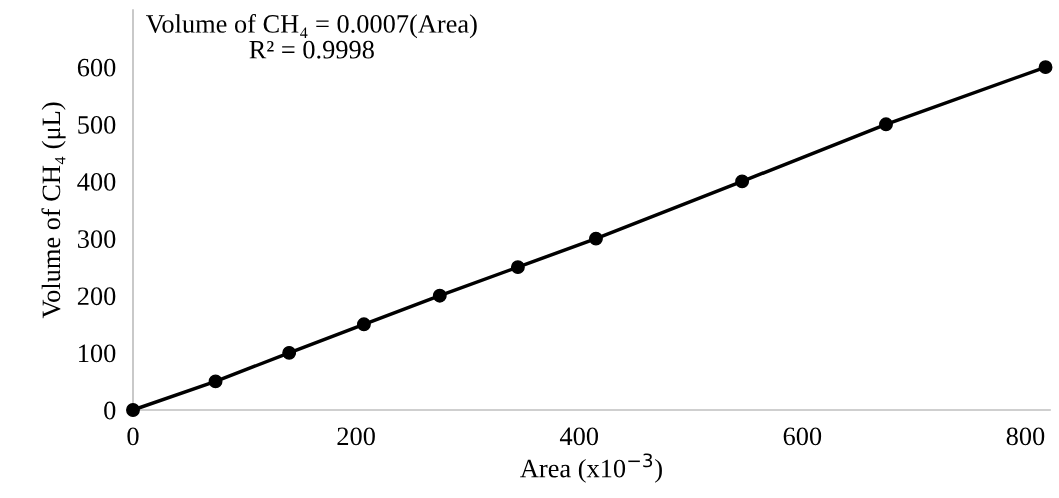 This screenshot has height=498, width=1059. What do you see at coordinates (110, 410) in the screenshot?
I see `y-tick-label: 0` at bounding box center [110, 410].